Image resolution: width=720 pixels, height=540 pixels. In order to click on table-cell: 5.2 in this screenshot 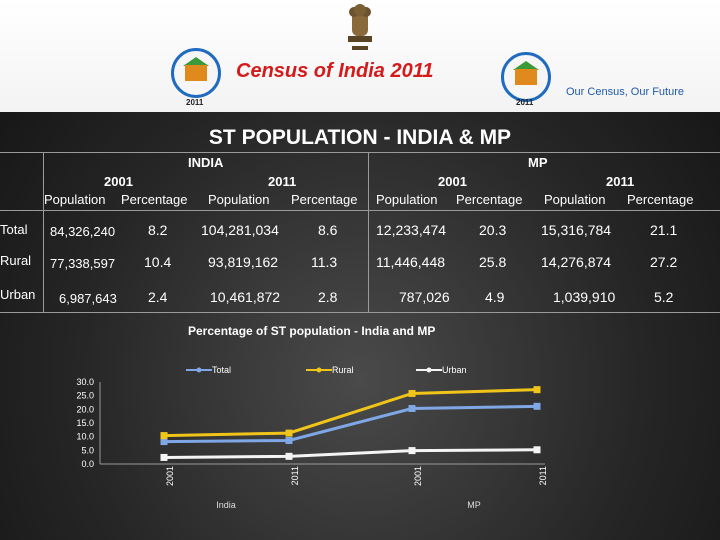, I will do `click(664, 297)`.